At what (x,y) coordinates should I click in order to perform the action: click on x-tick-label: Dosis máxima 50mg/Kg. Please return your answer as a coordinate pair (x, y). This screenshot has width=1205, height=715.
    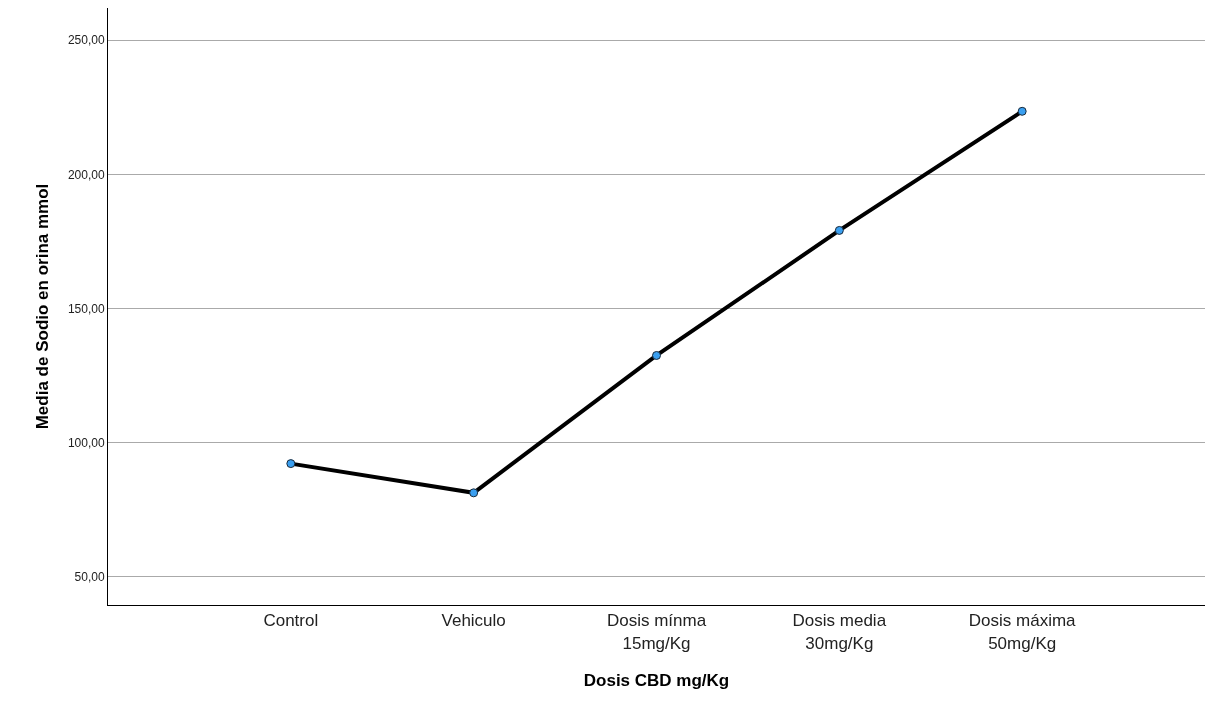
    Looking at the image, I should click on (1022, 632).